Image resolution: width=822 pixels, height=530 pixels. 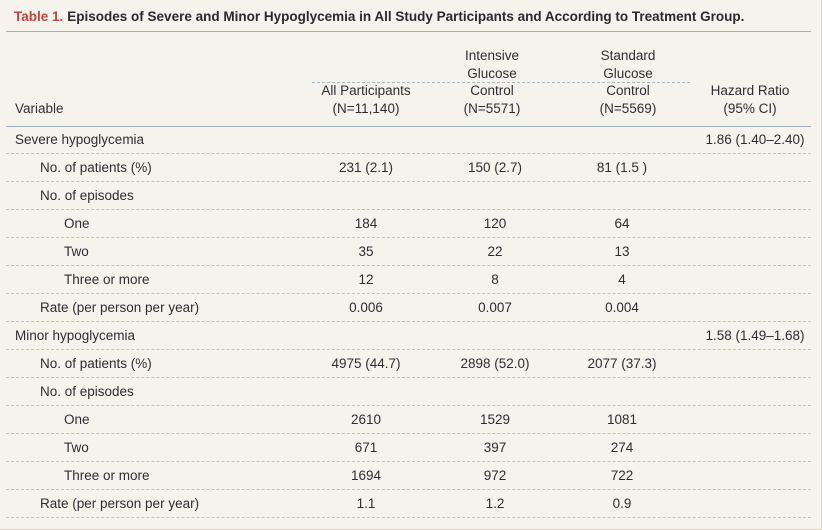 I want to click on header-hazard-ratio-line1: Hazard Ratio, so click(x=750, y=90).